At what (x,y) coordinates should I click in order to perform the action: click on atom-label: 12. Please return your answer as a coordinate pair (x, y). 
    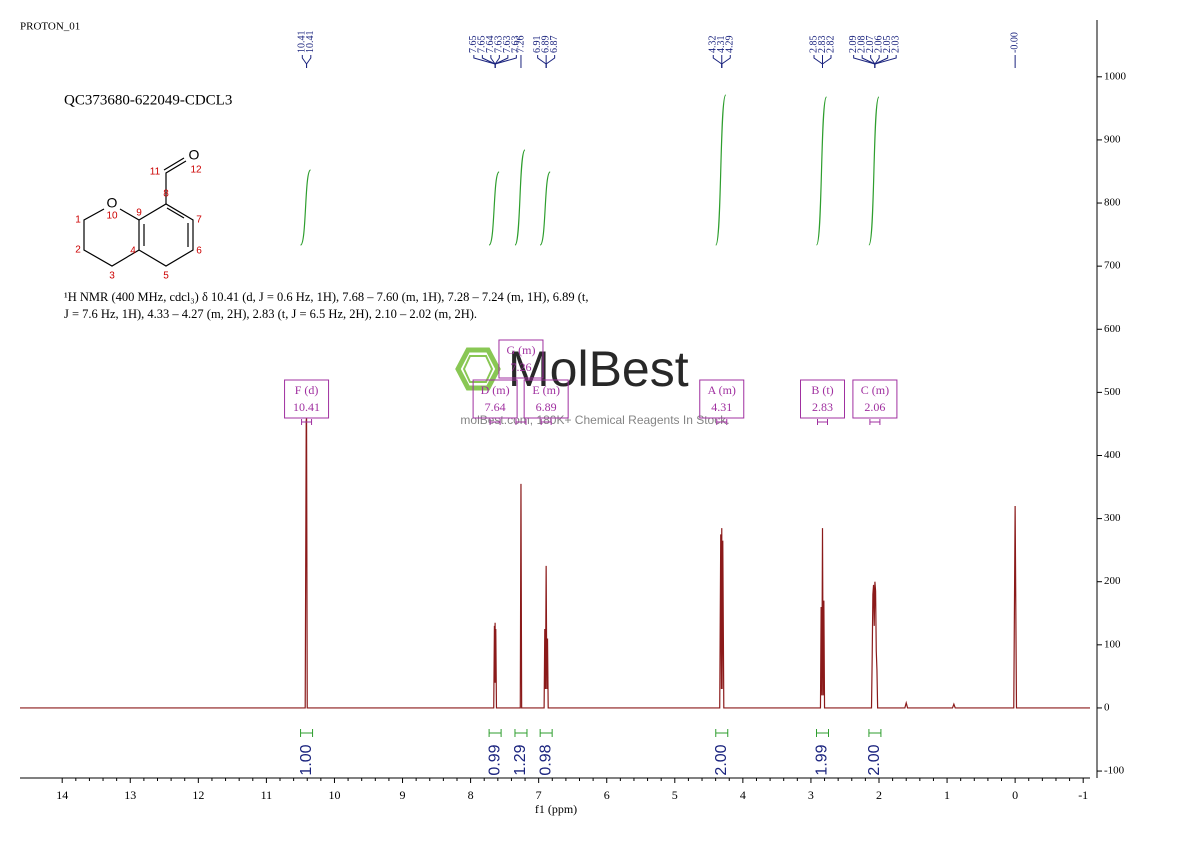
    Looking at the image, I should click on (196, 170).